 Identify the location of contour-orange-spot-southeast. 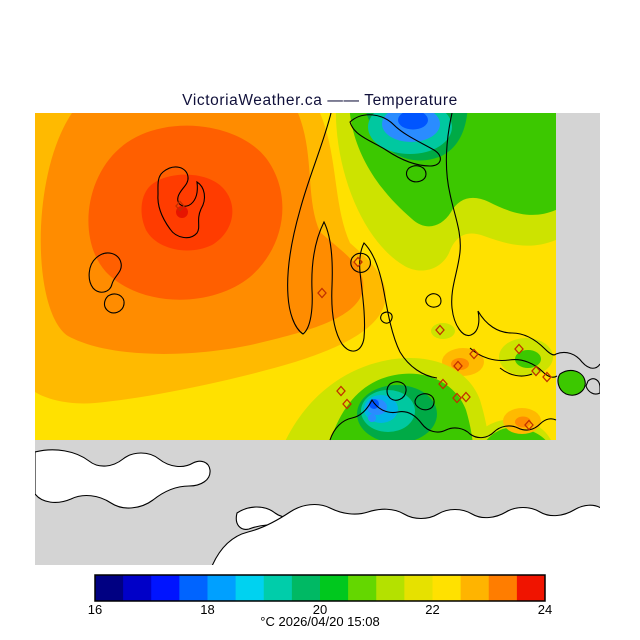
(523, 422).